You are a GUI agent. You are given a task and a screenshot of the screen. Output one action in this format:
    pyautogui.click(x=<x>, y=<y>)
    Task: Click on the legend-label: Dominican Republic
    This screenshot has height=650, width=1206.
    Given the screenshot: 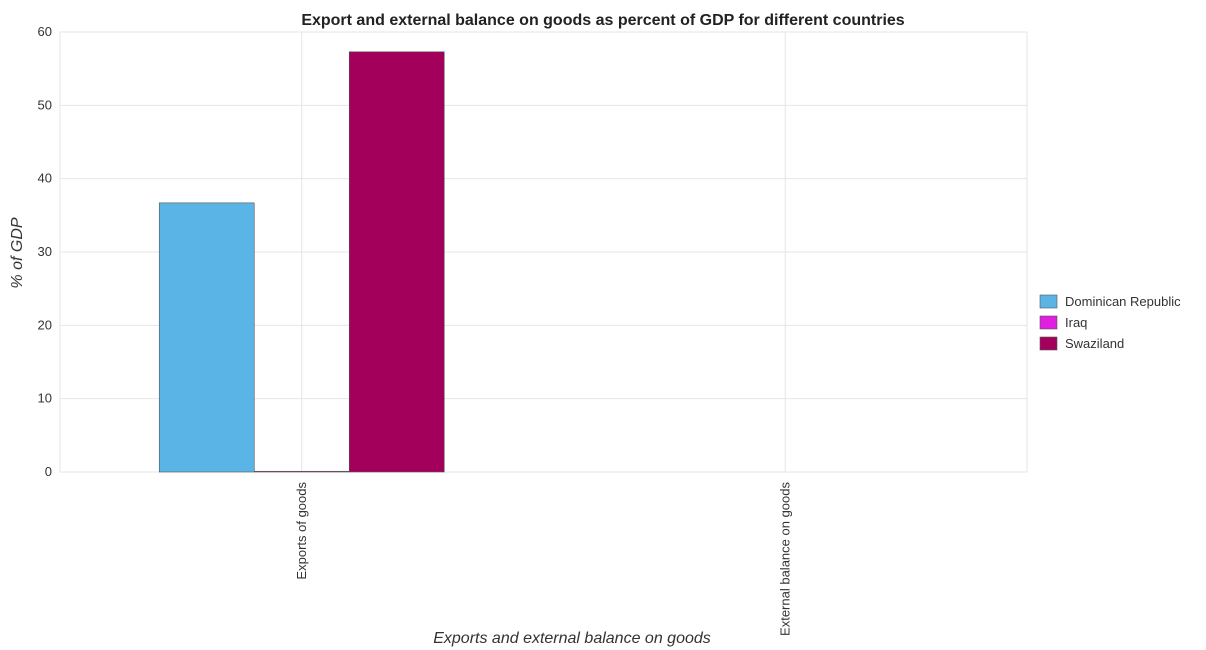 What is the action you would take?
    pyautogui.click(x=1123, y=301)
    